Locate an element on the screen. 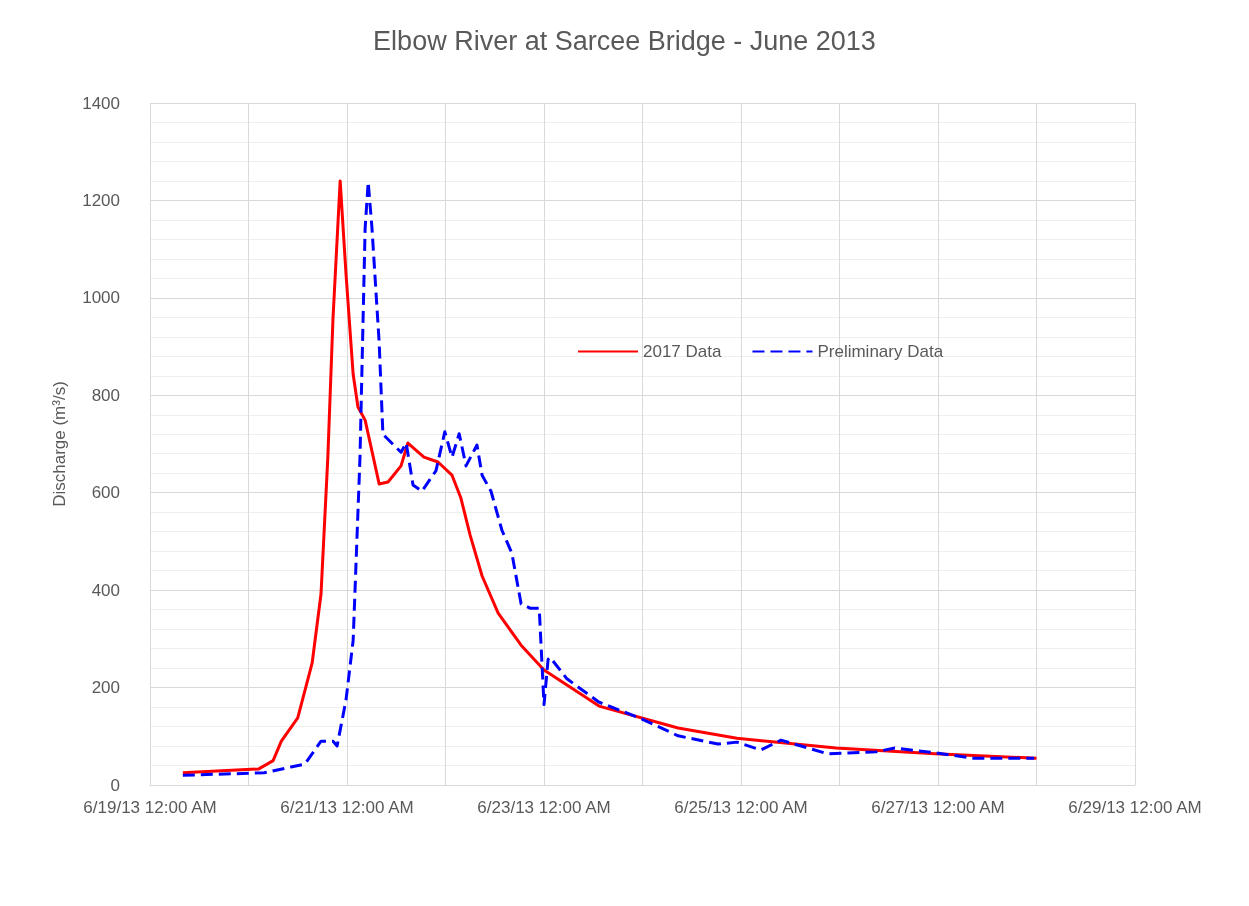  y-axis-title: Discharge (m³/s) is located at coordinates (59, 444).